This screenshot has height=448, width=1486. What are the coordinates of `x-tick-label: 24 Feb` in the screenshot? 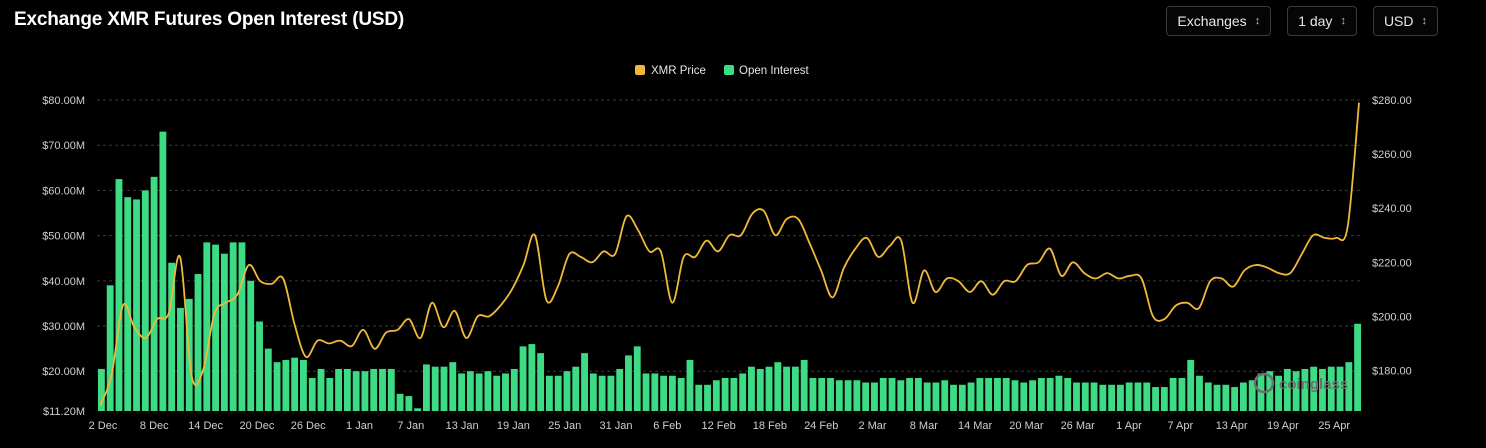 It's located at (821, 426).